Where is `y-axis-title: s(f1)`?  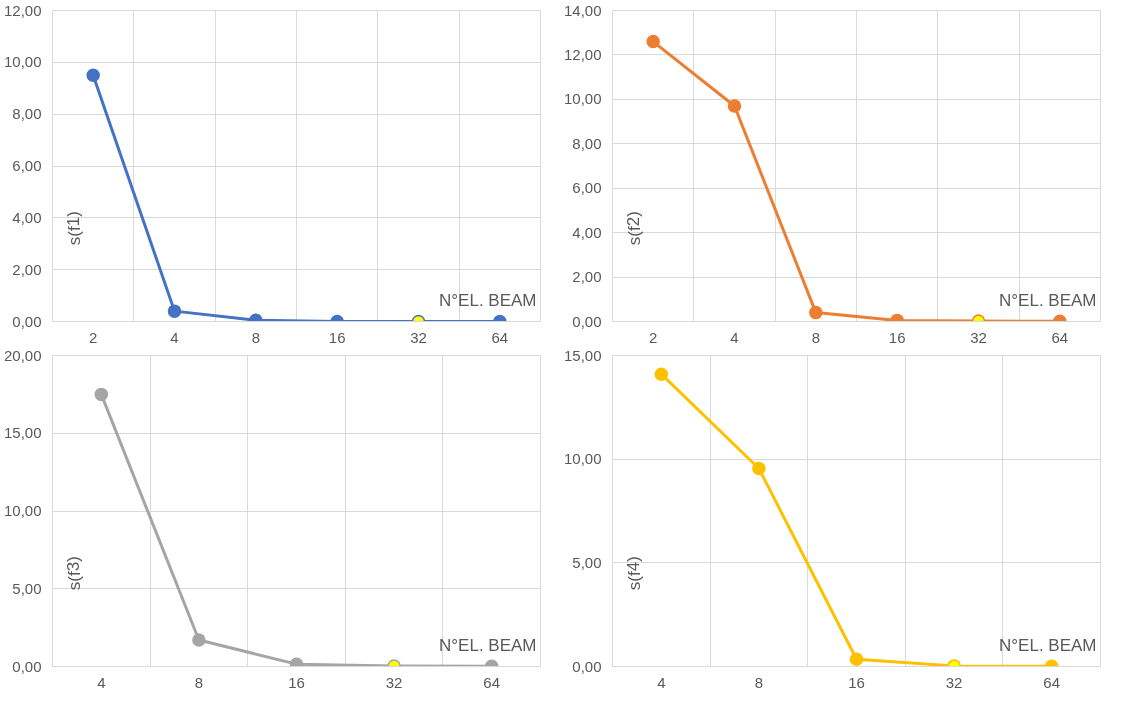
y-axis-title: s(f1) is located at coordinates (74, 228).